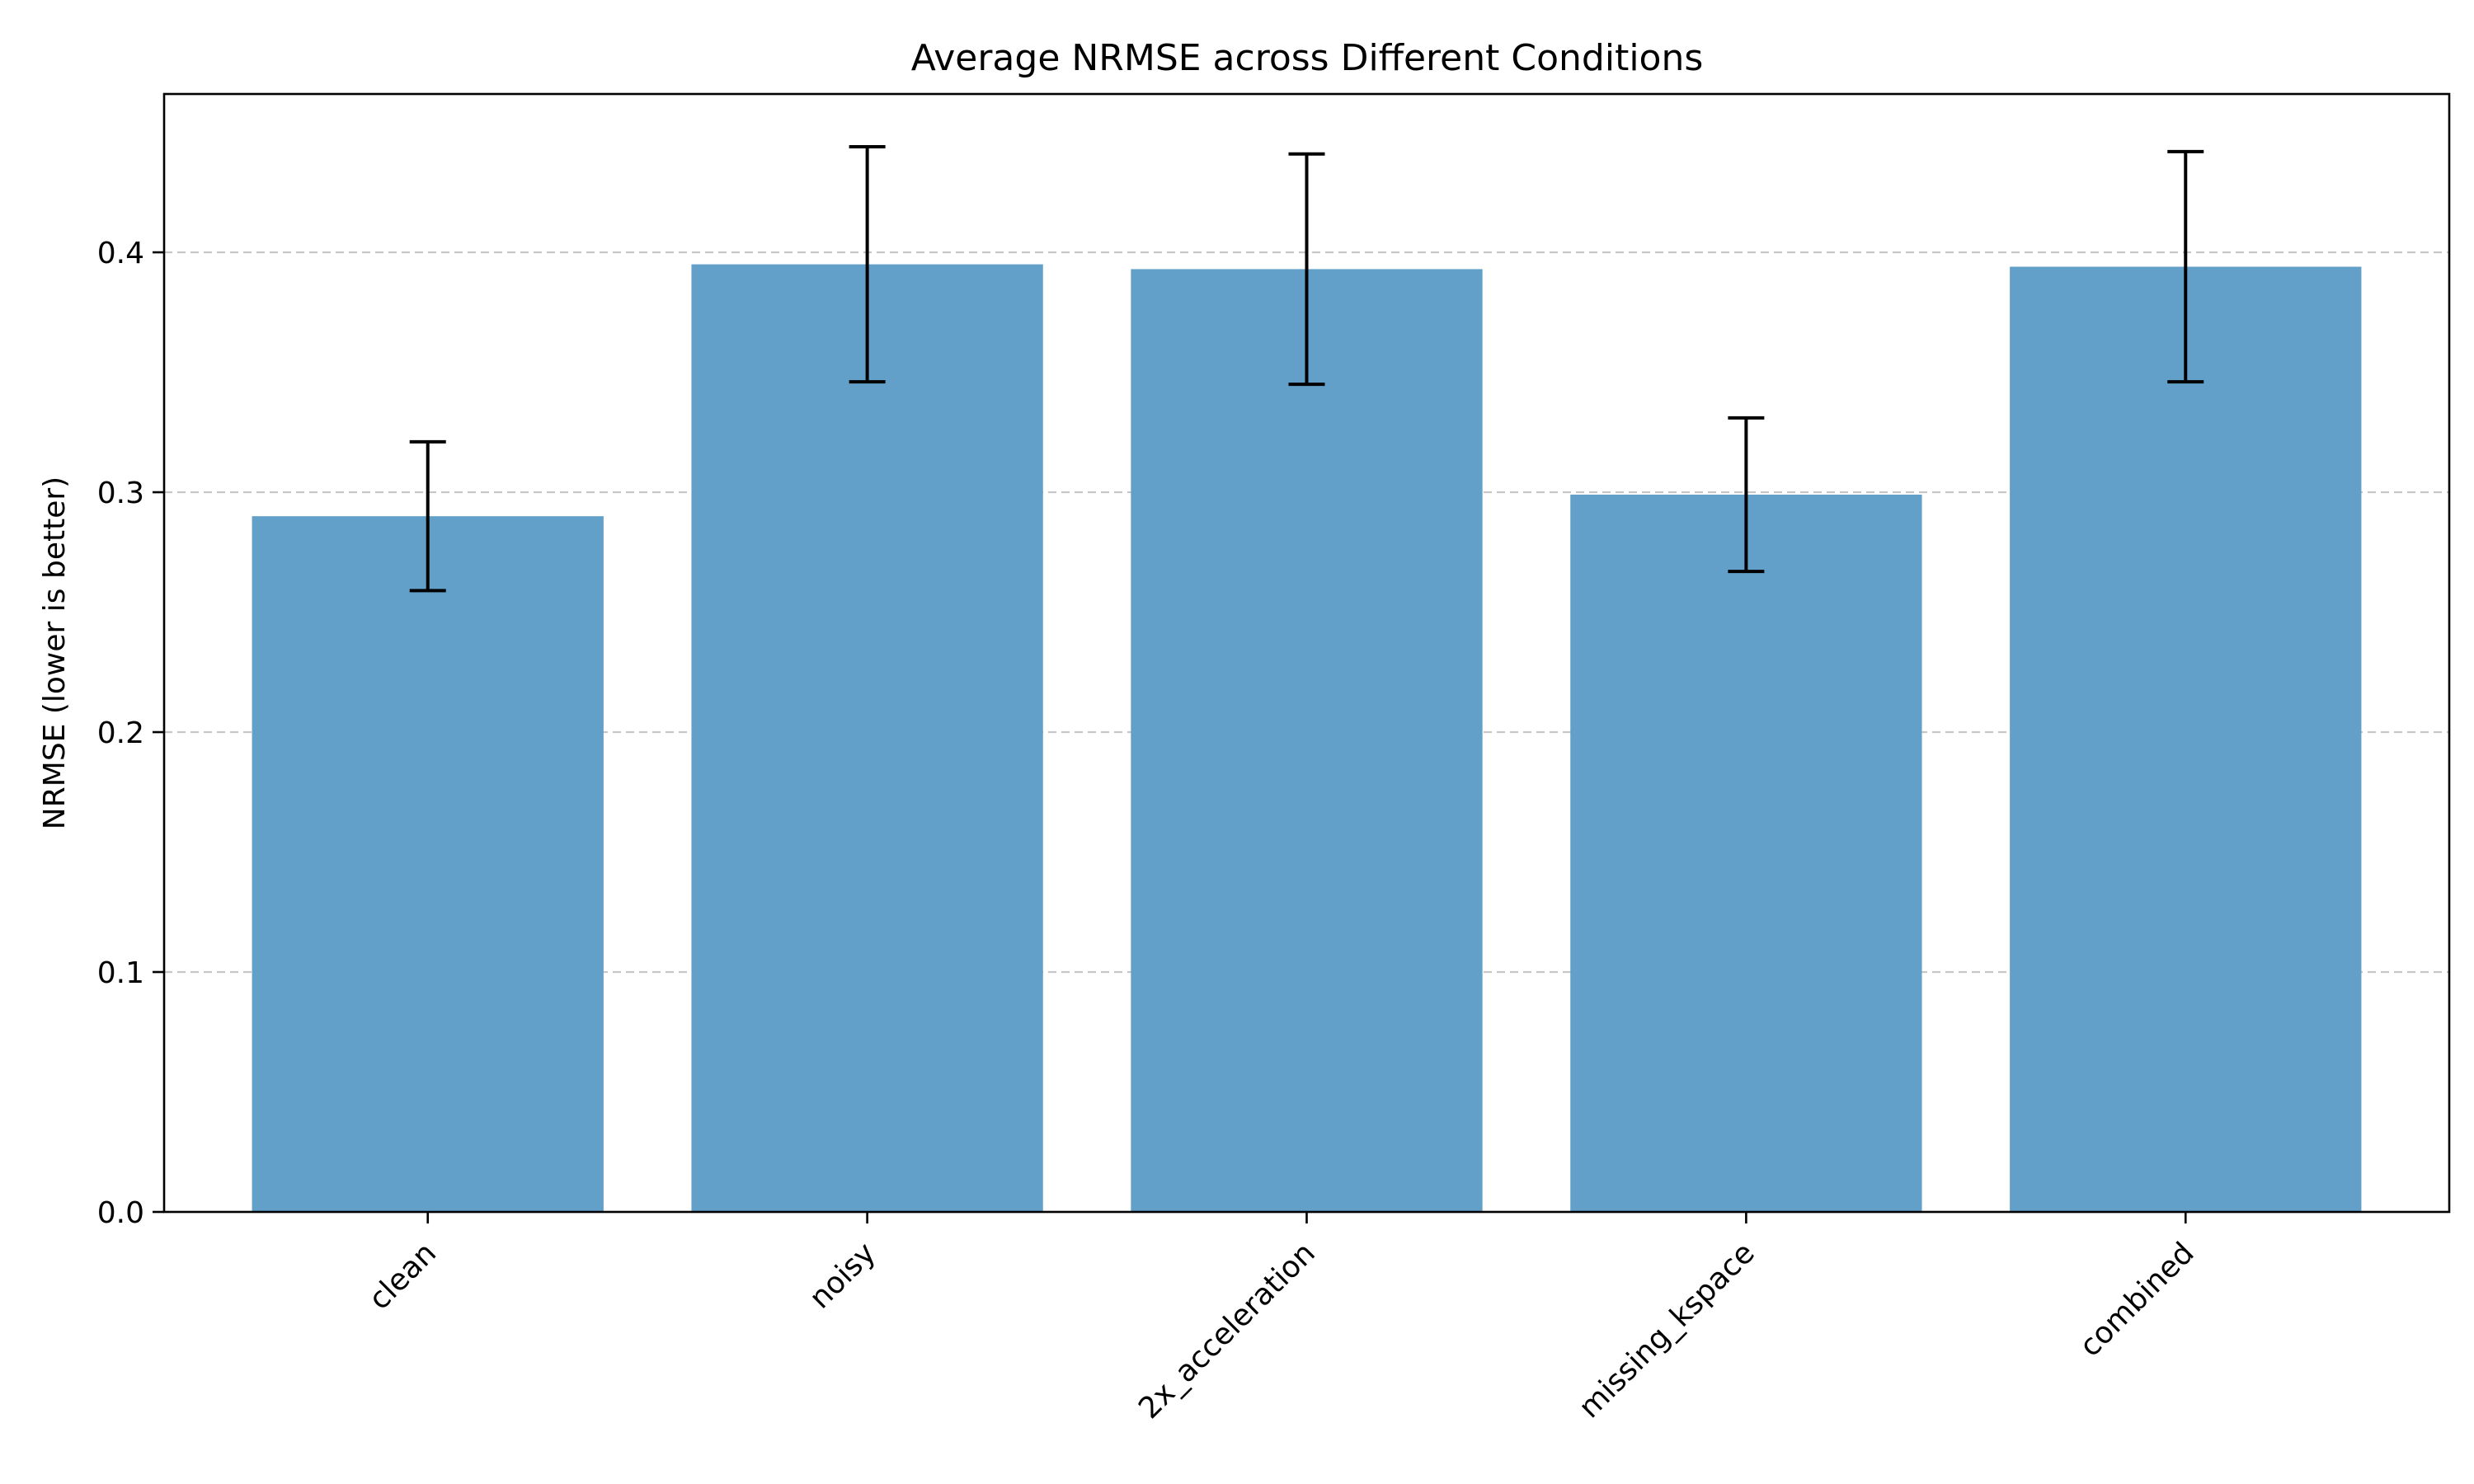 This screenshot has width=2474, height=1484. I want to click on y-axis-ticks: 0.0 0.1 0.2 0.3 0.4, so click(130, 733).